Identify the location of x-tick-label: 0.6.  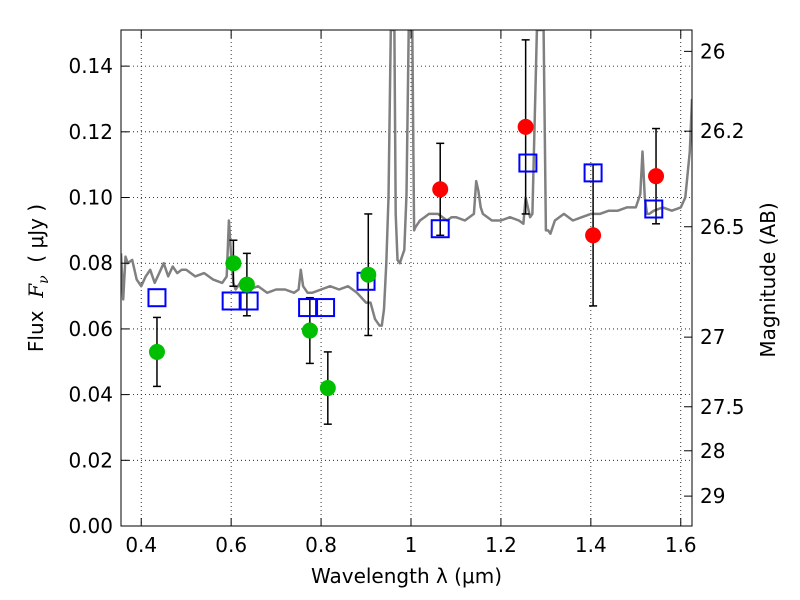
(231, 545).